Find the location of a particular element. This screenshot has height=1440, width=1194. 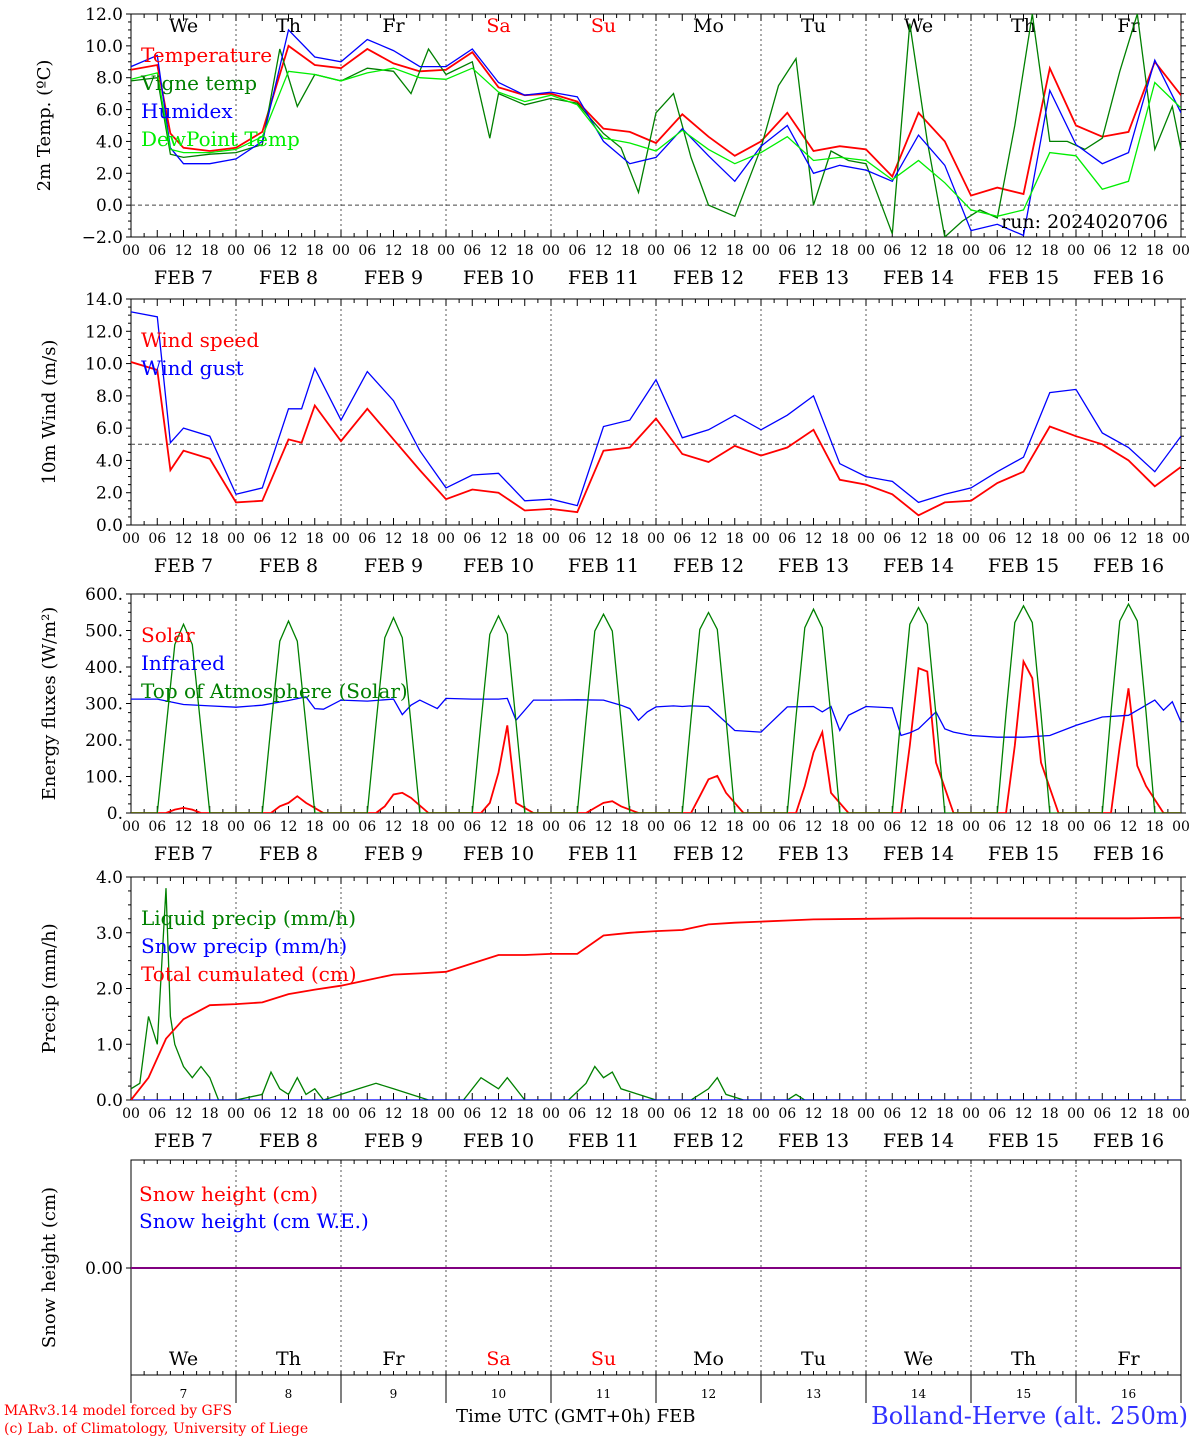

weekday-label: We is located at coordinates (183, 1359).